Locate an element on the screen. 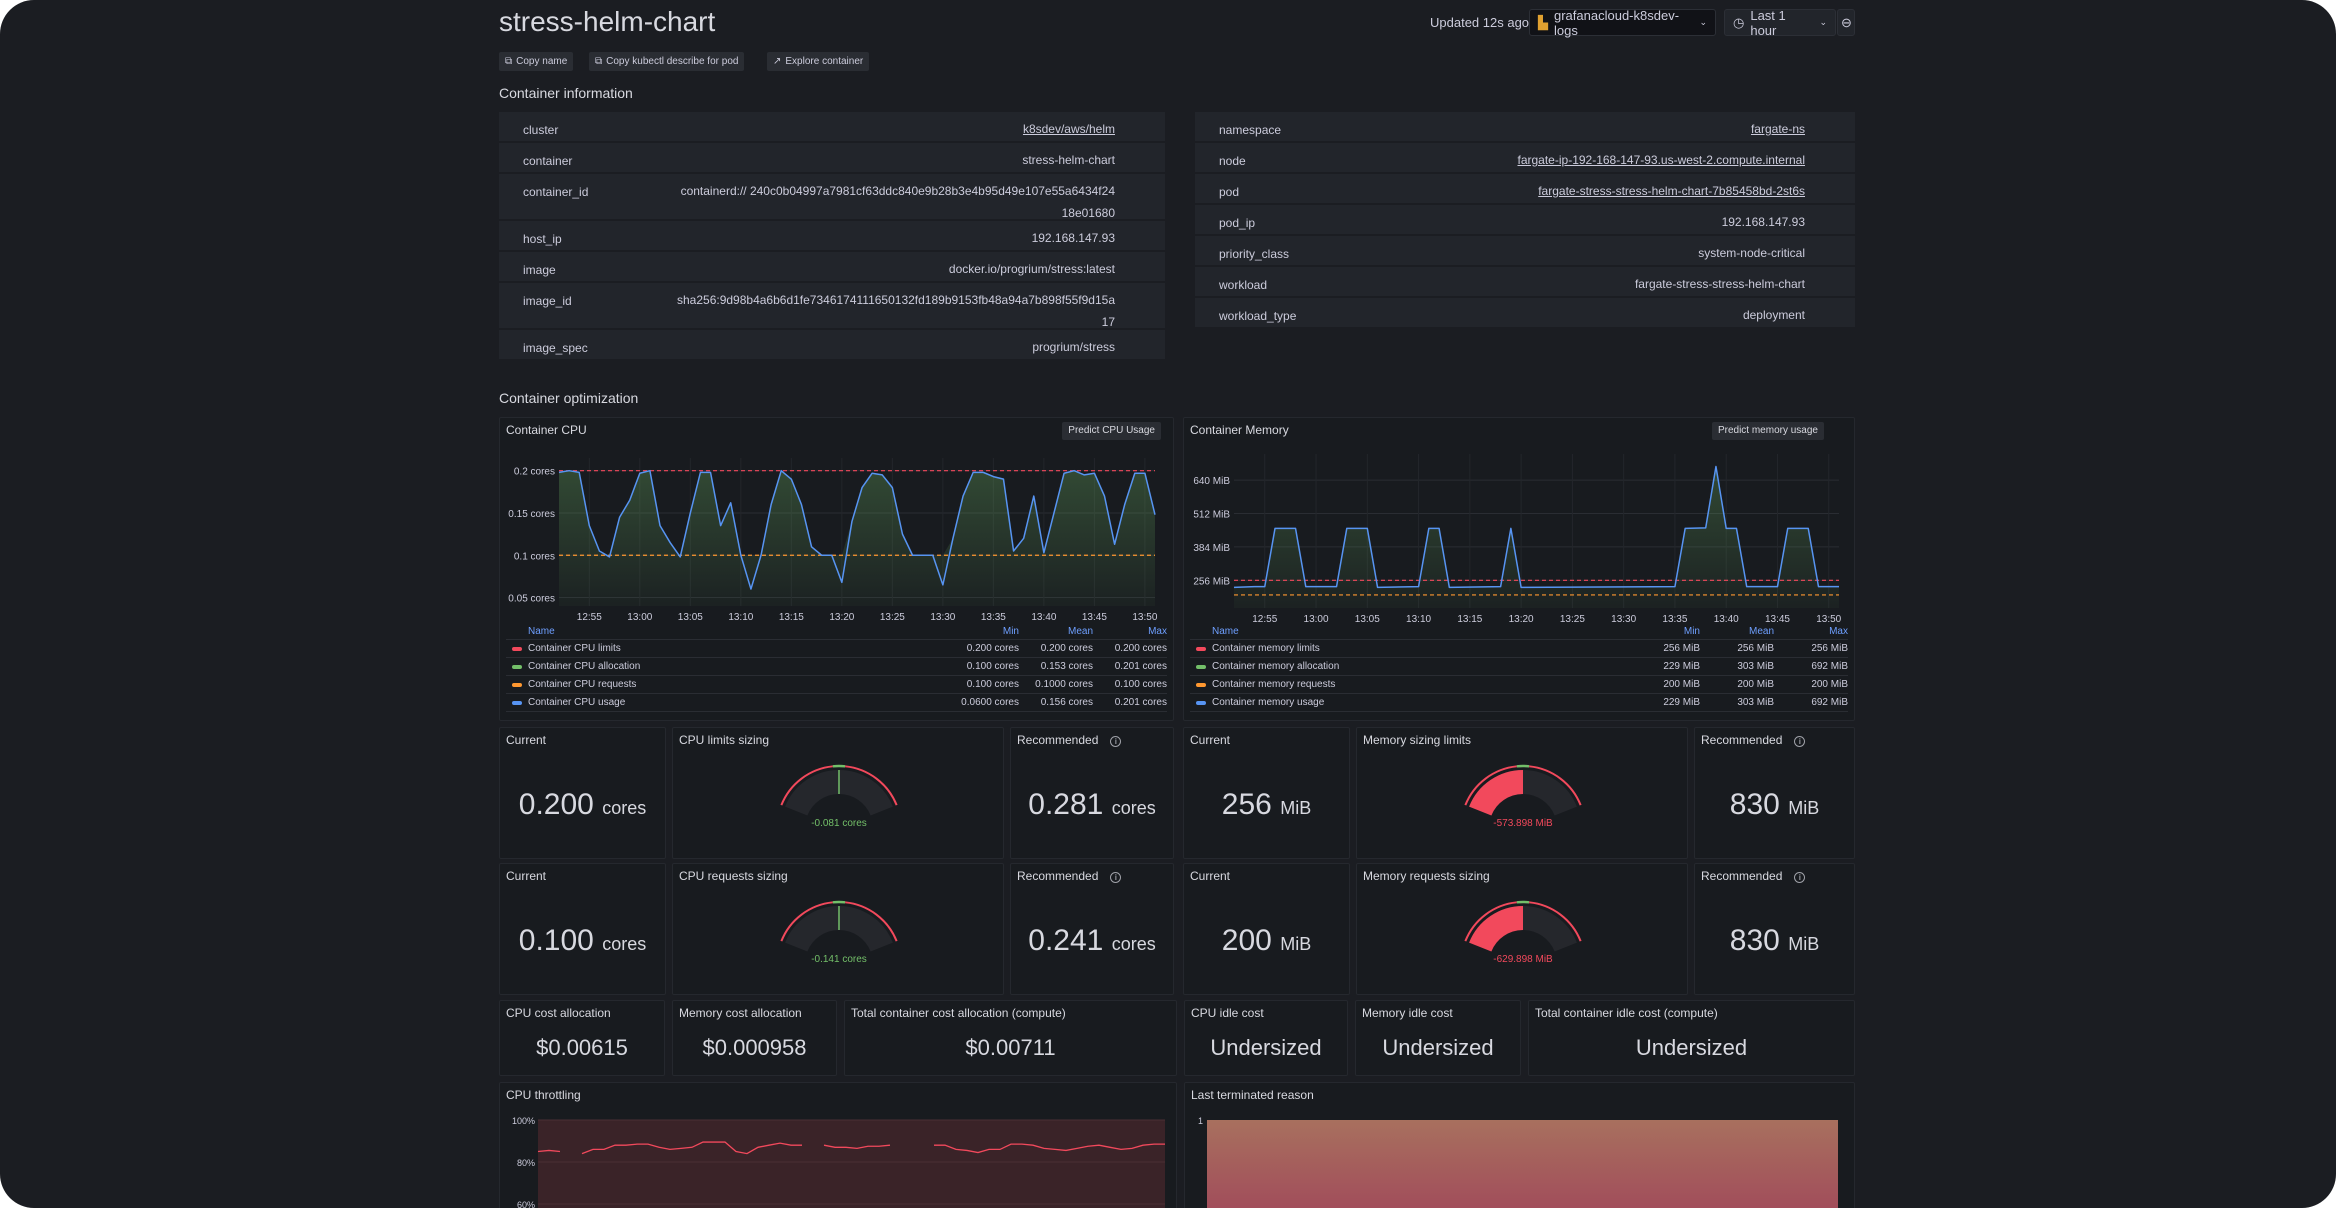  time-range-picker: ◷ Last 1 hour ⌄ is located at coordinates (1780, 22).